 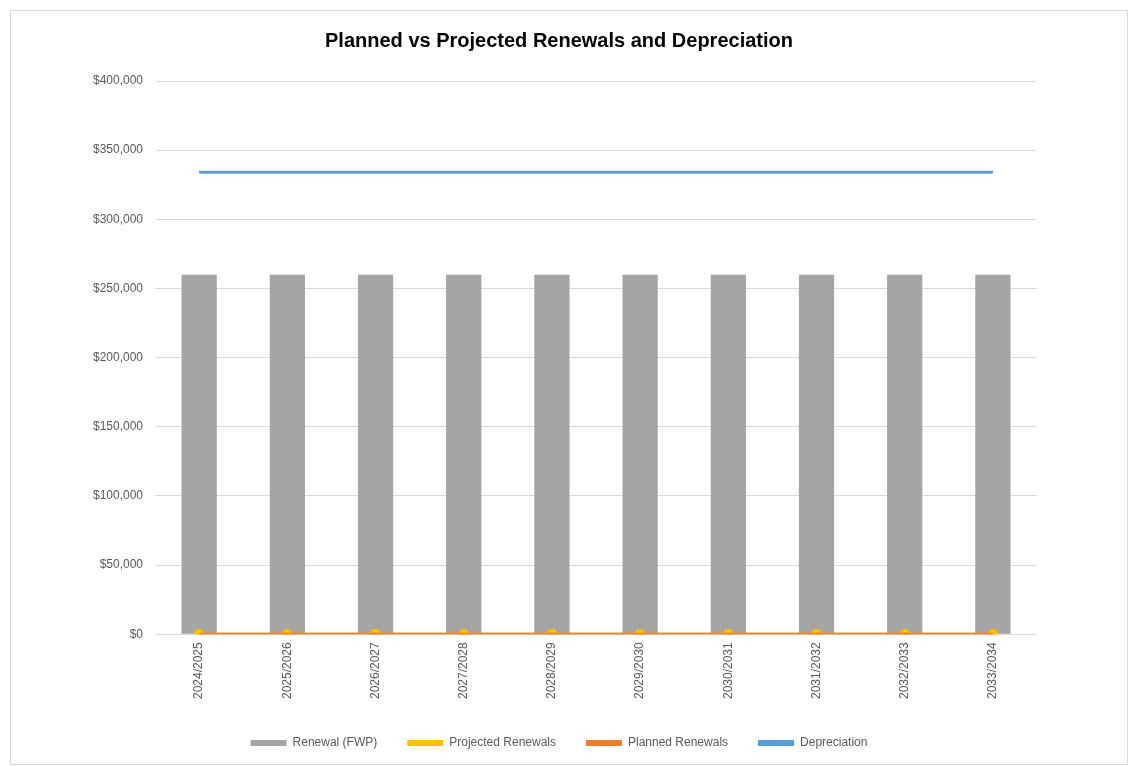 What do you see at coordinates (834, 742) in the screenshot?
I see `legend-label: Depreciation` at bounding box center [834, 742].